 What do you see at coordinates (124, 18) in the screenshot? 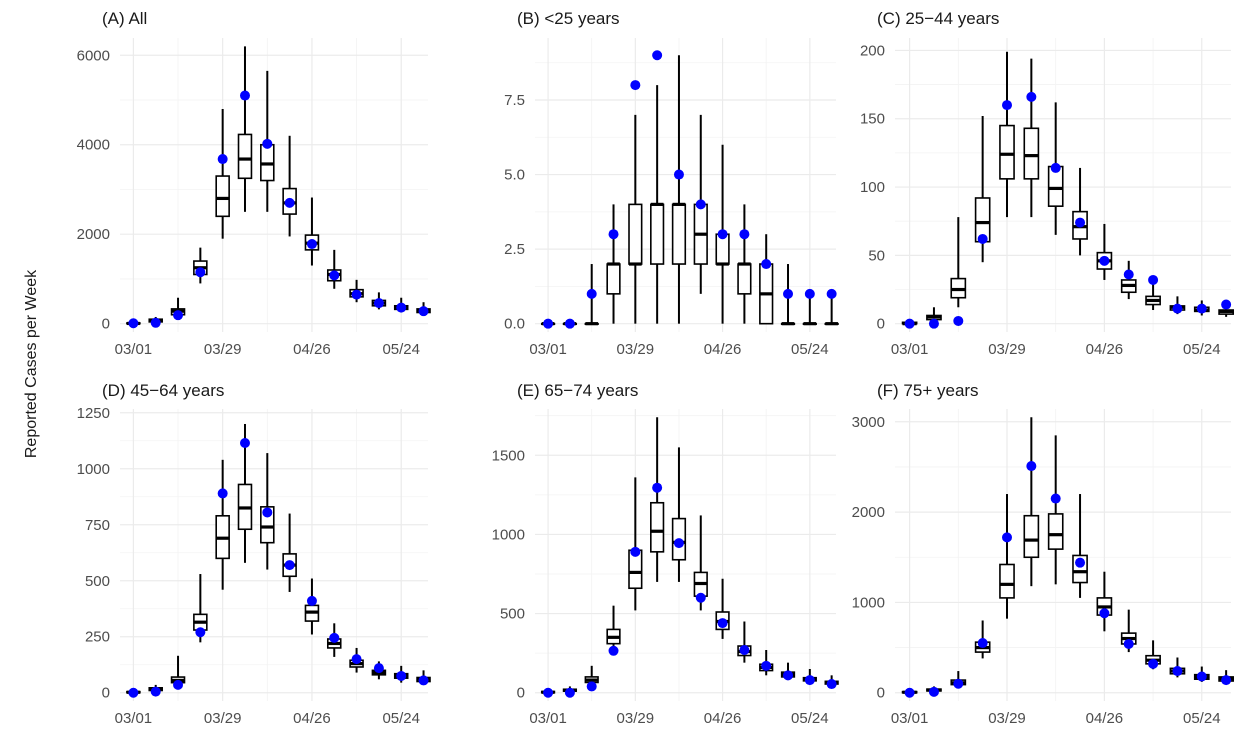
I see `panel-title: (A) All` at bounding box center [124, 18].